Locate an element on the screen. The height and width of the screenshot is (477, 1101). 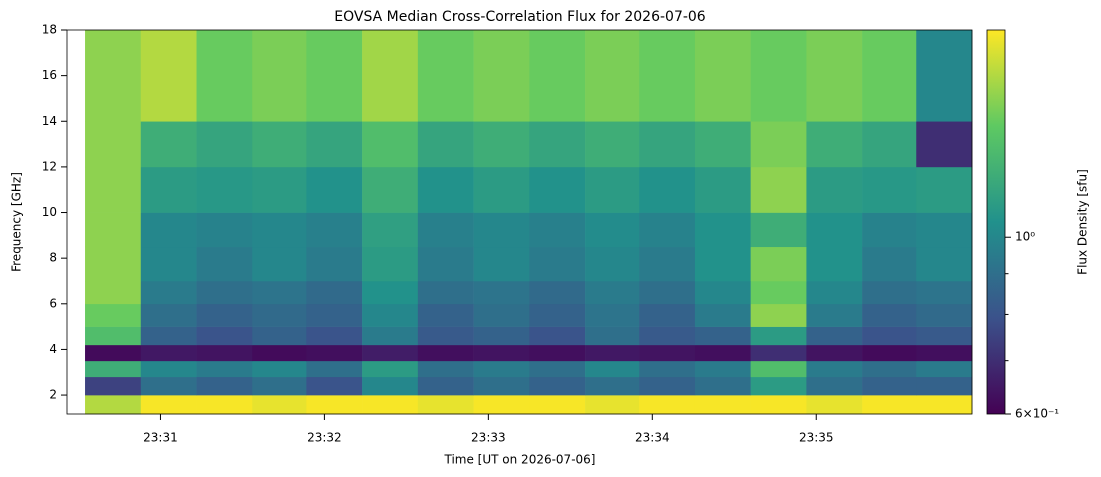
y-tick-label: 4 is located at coordinates (53, 349).